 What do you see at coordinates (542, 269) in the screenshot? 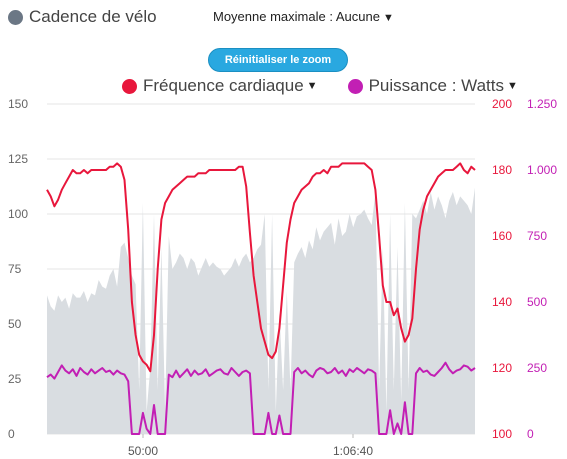
I see `power-axis: 0 250 500 750 1.000 1.250` at bounding box center [542, 269].